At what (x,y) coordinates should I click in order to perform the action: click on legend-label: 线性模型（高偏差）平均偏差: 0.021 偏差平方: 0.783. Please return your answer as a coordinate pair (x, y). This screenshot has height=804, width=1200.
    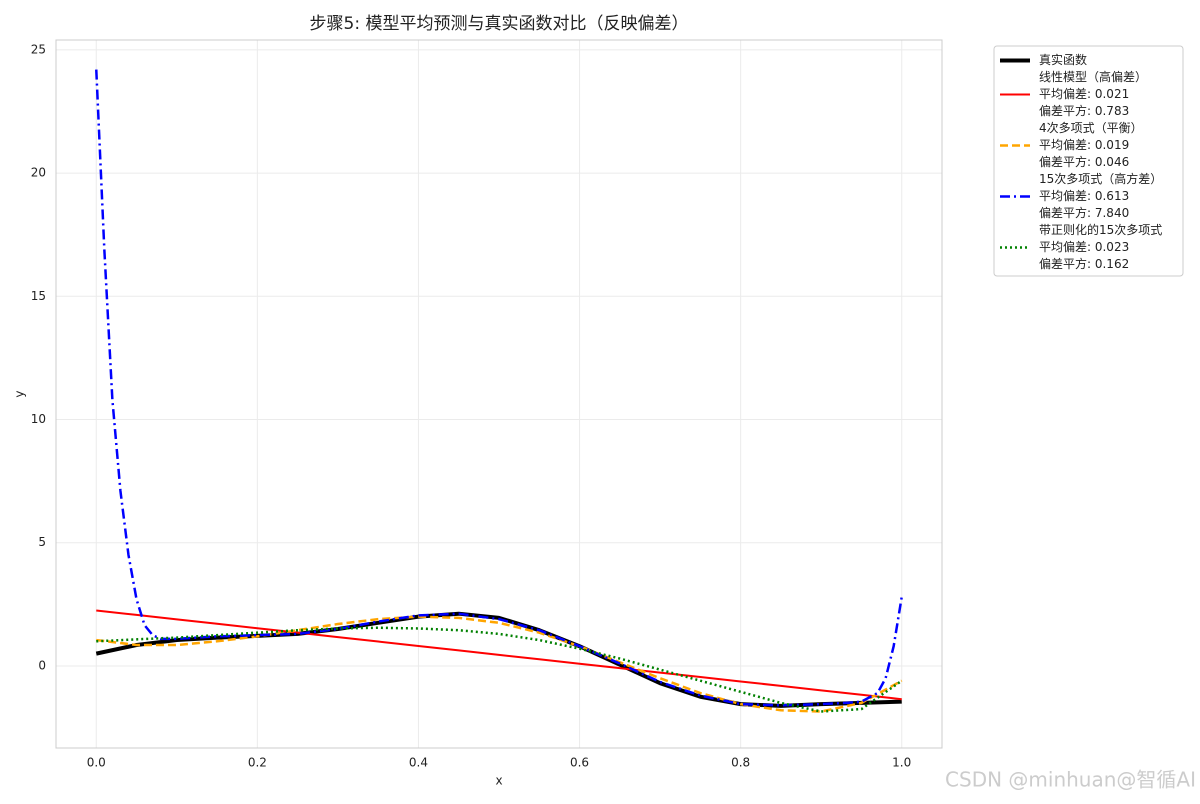
    Looking at the image, I should click on (1093, 93).